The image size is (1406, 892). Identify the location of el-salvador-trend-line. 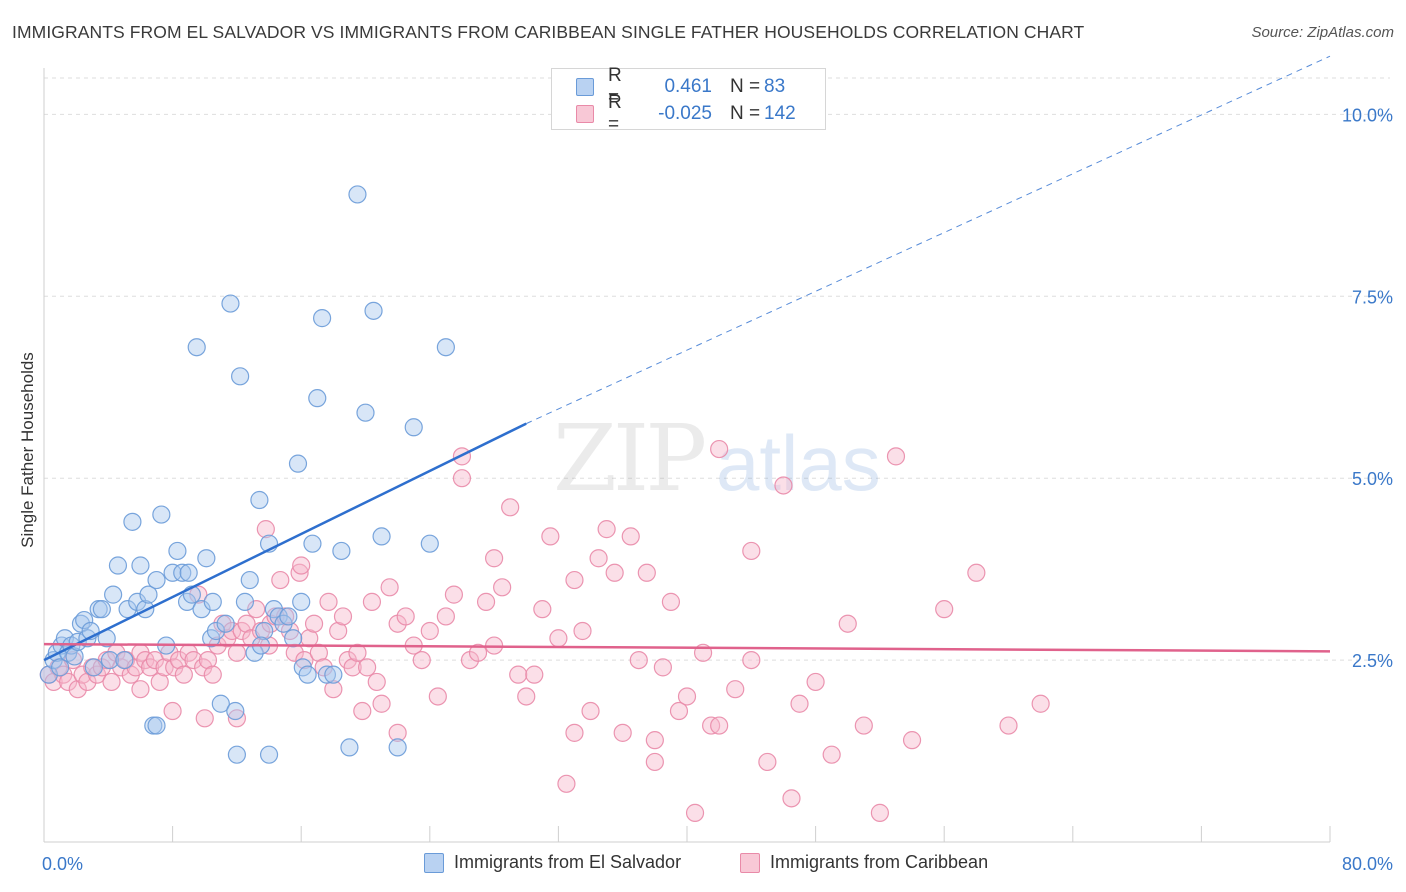
(285, 542).